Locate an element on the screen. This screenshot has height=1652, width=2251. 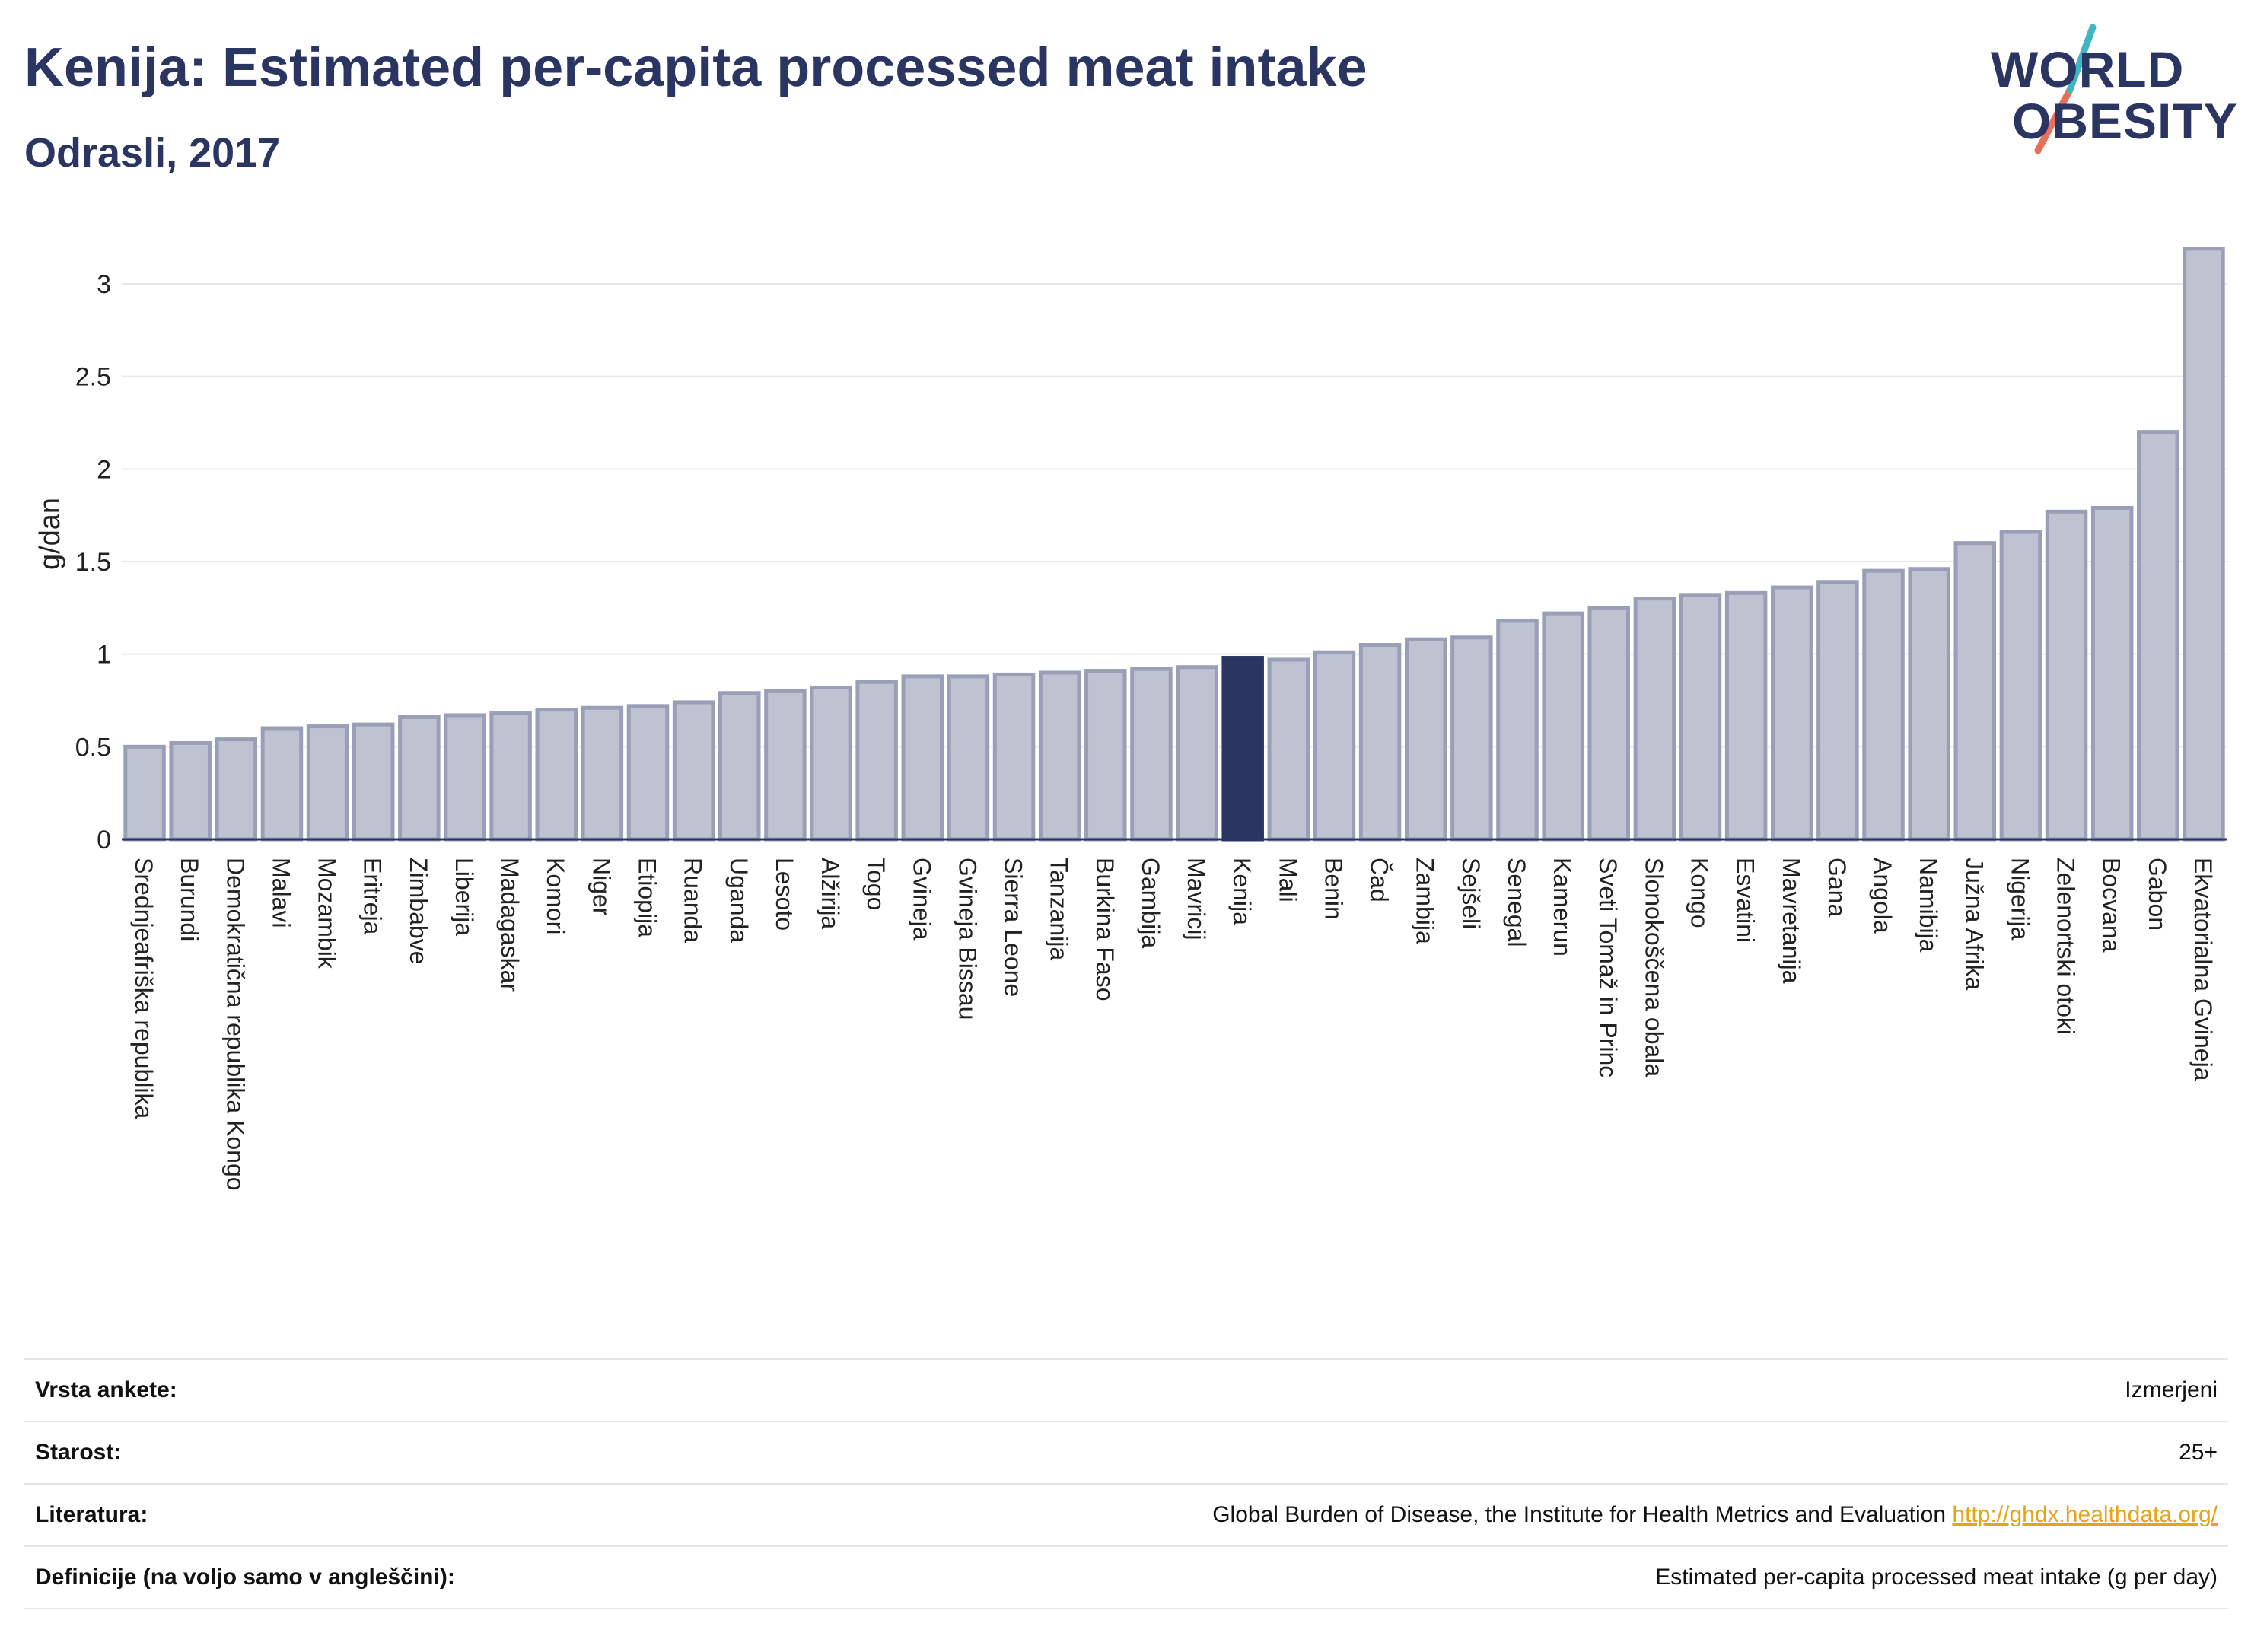
x-category-label: Madagaskar is located at coordinates (510, 925).